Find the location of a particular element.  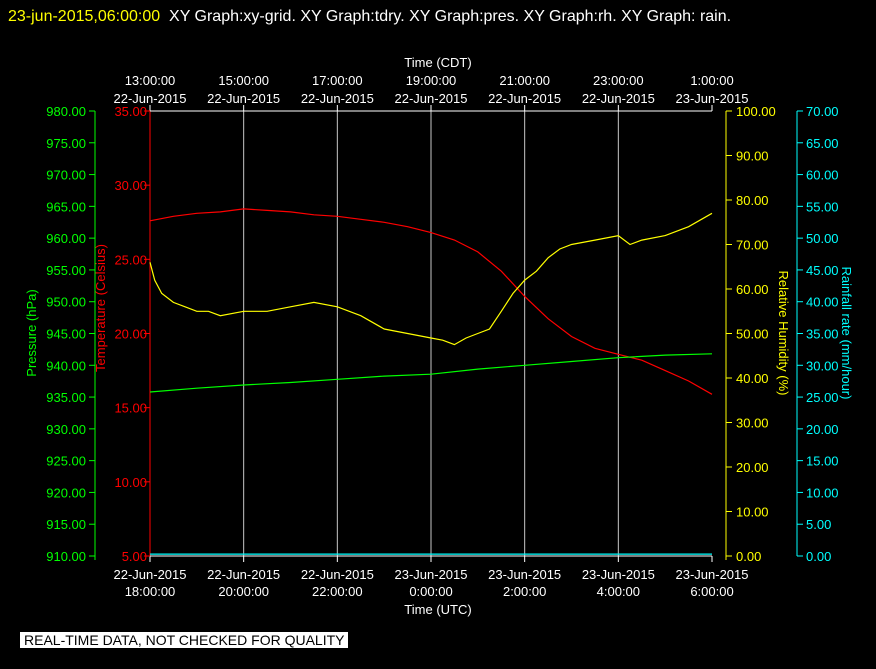

pressure-tick-label: 975.00 is located at coordinates (66, 143).